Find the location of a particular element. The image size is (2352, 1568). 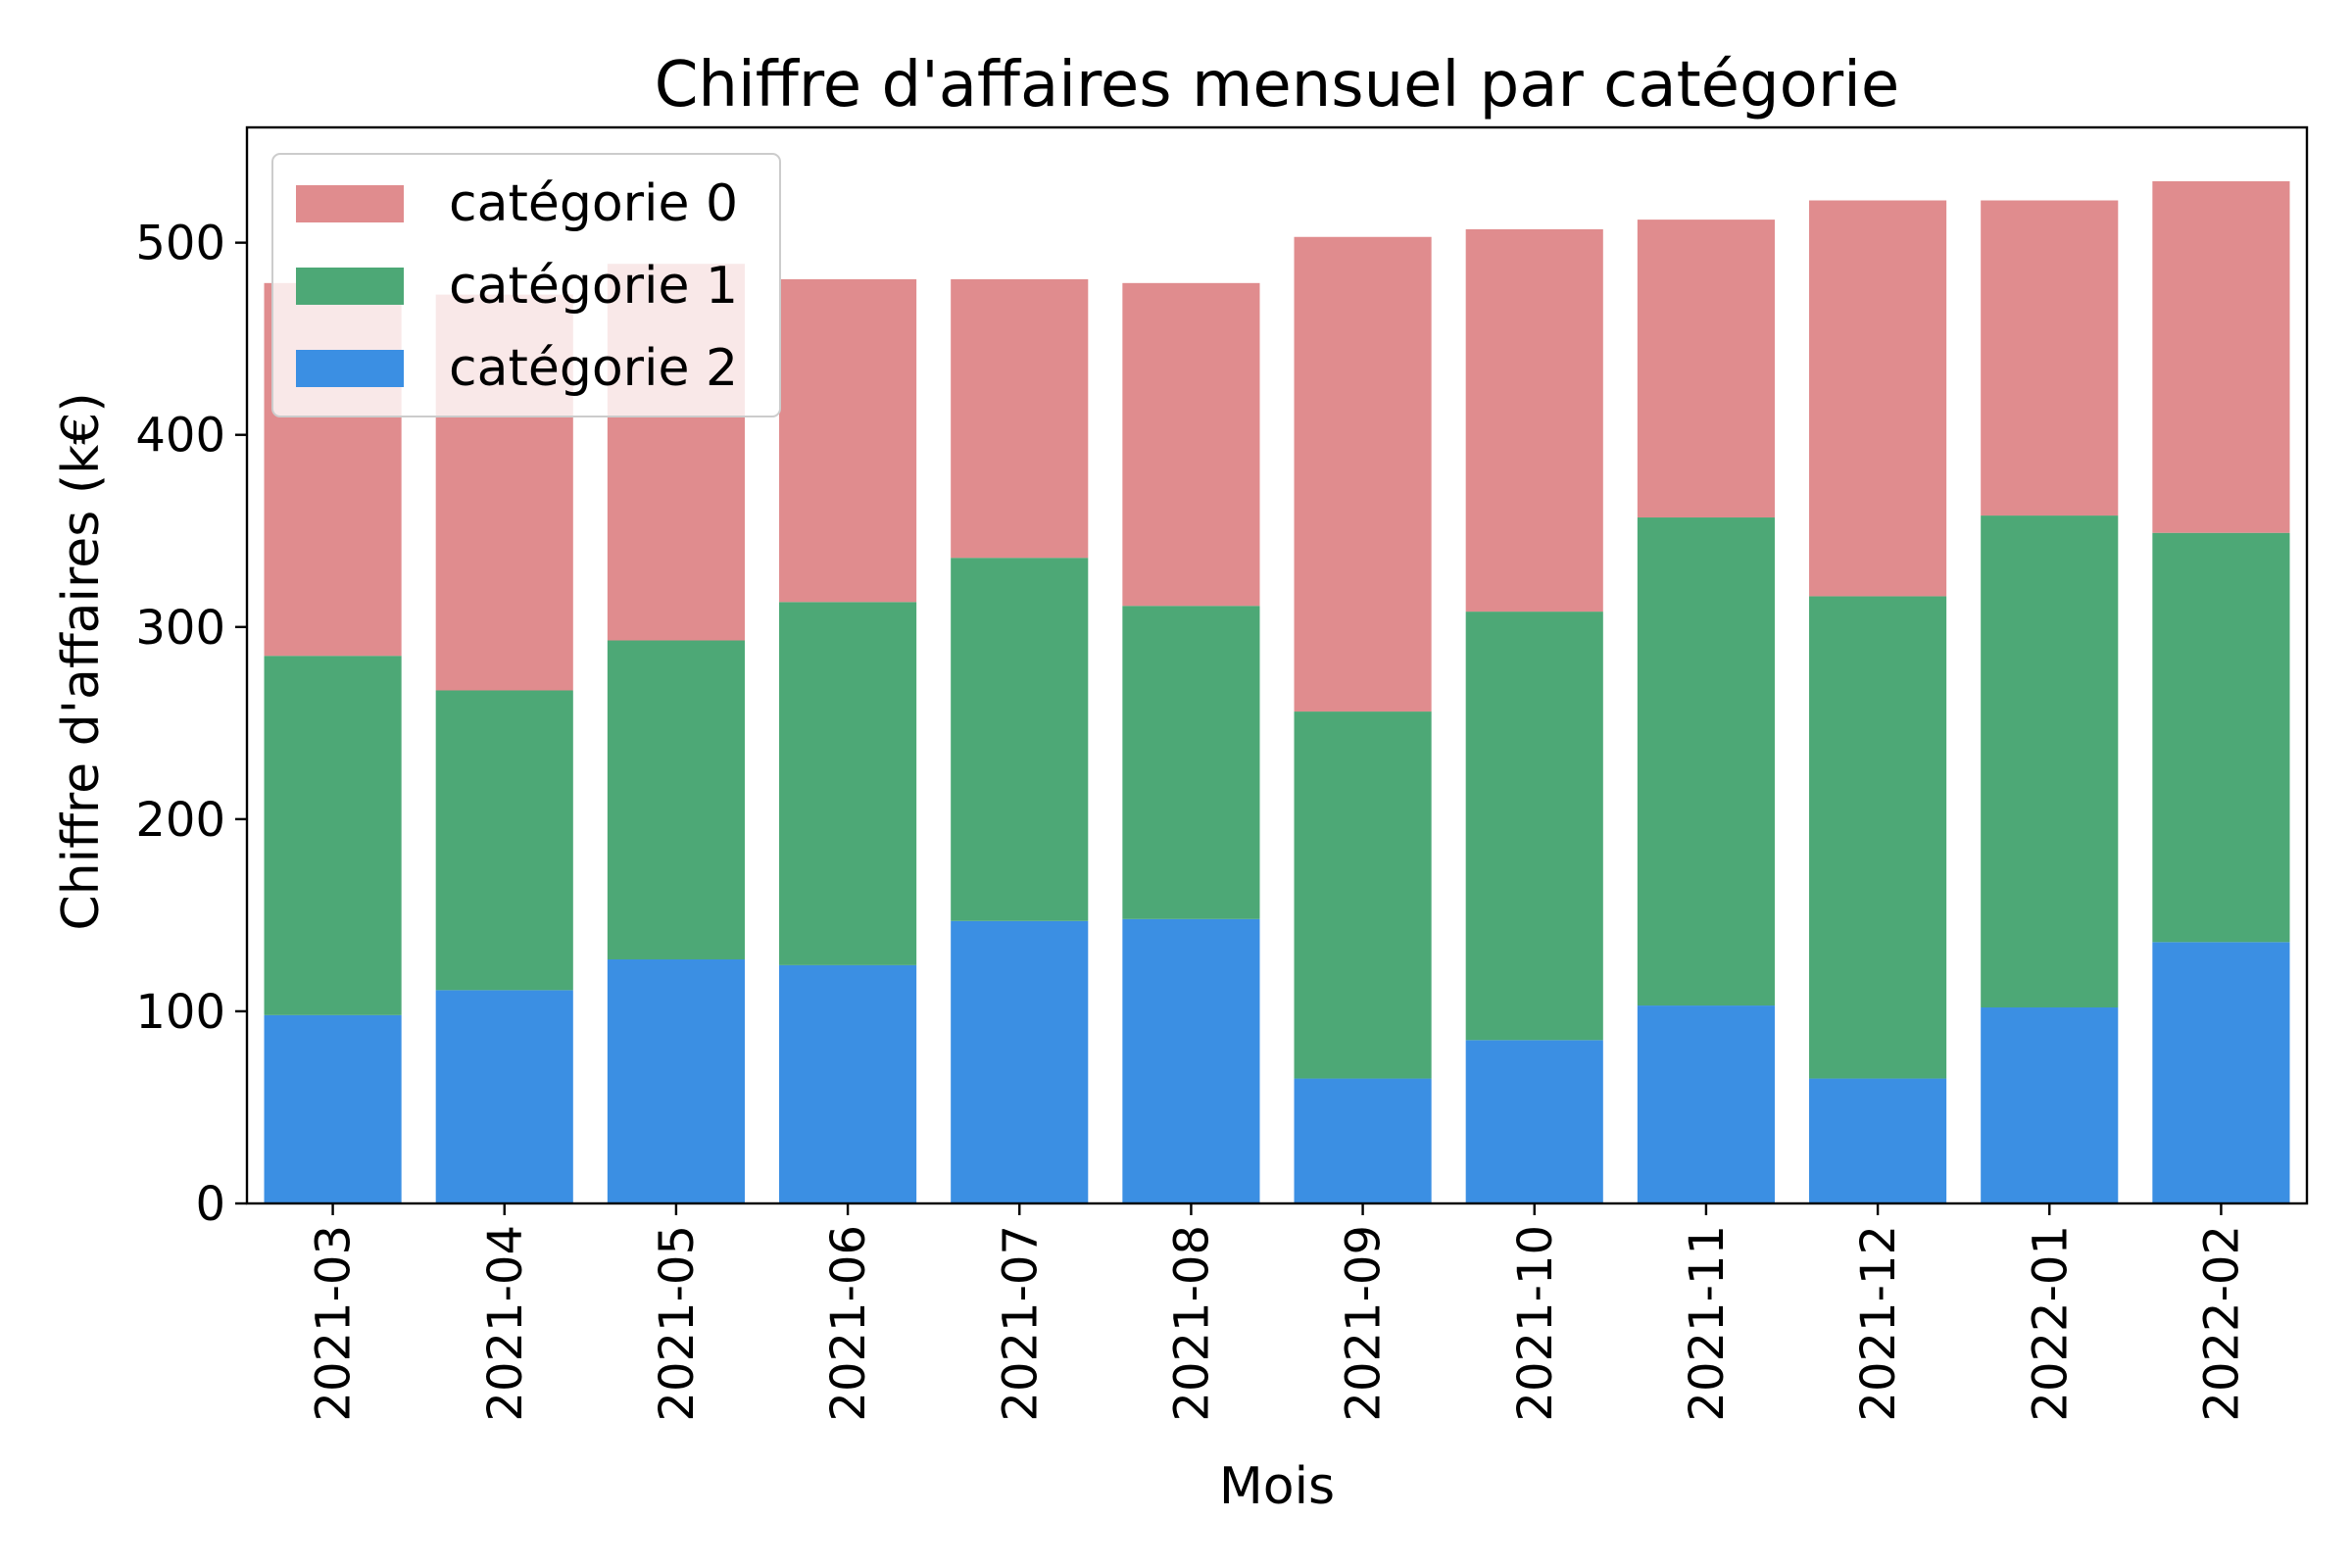

y-axis-label: Chiffre d'affaires (k€) is located at coordinates (81, 661).